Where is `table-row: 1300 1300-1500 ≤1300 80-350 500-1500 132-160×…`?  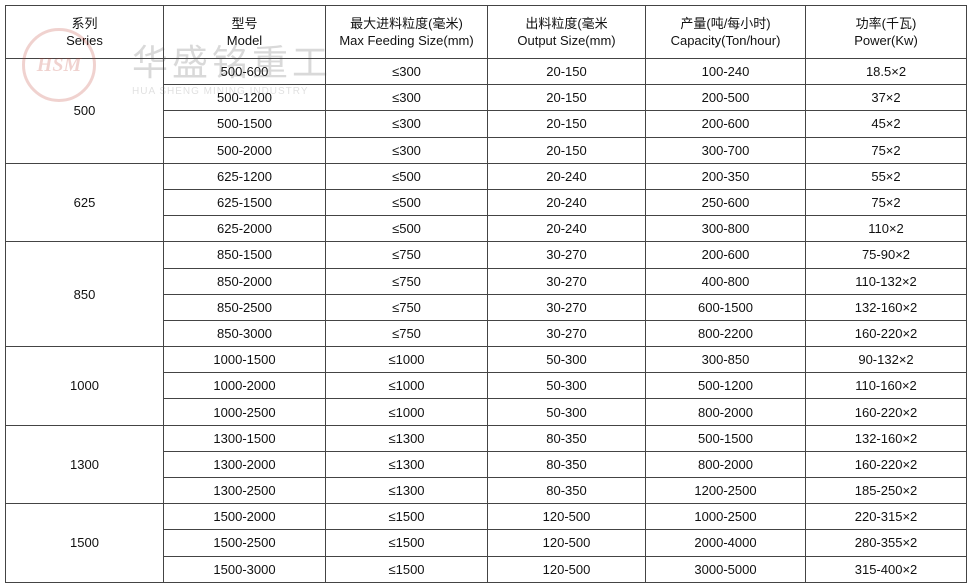
table-row: 1300 1300-1500 ≤1300 80-350 500-1500 132-160×… is located at coordinates (486, 464).